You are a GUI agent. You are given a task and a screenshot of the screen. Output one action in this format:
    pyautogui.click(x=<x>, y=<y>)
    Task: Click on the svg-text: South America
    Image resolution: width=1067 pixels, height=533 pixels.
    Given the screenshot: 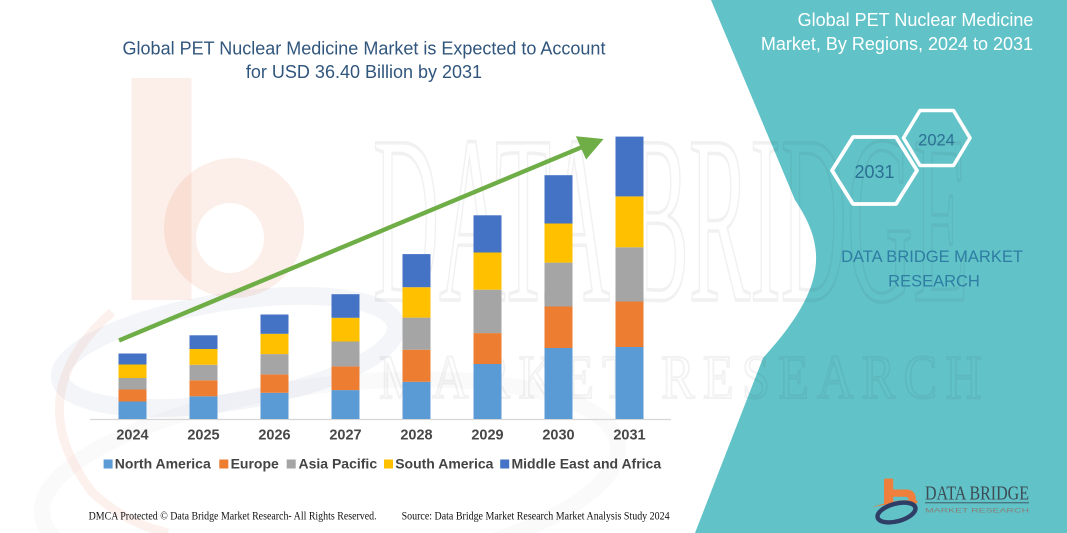 What is the action you would take?
    pyautogui.click(x=444, y=464)
    